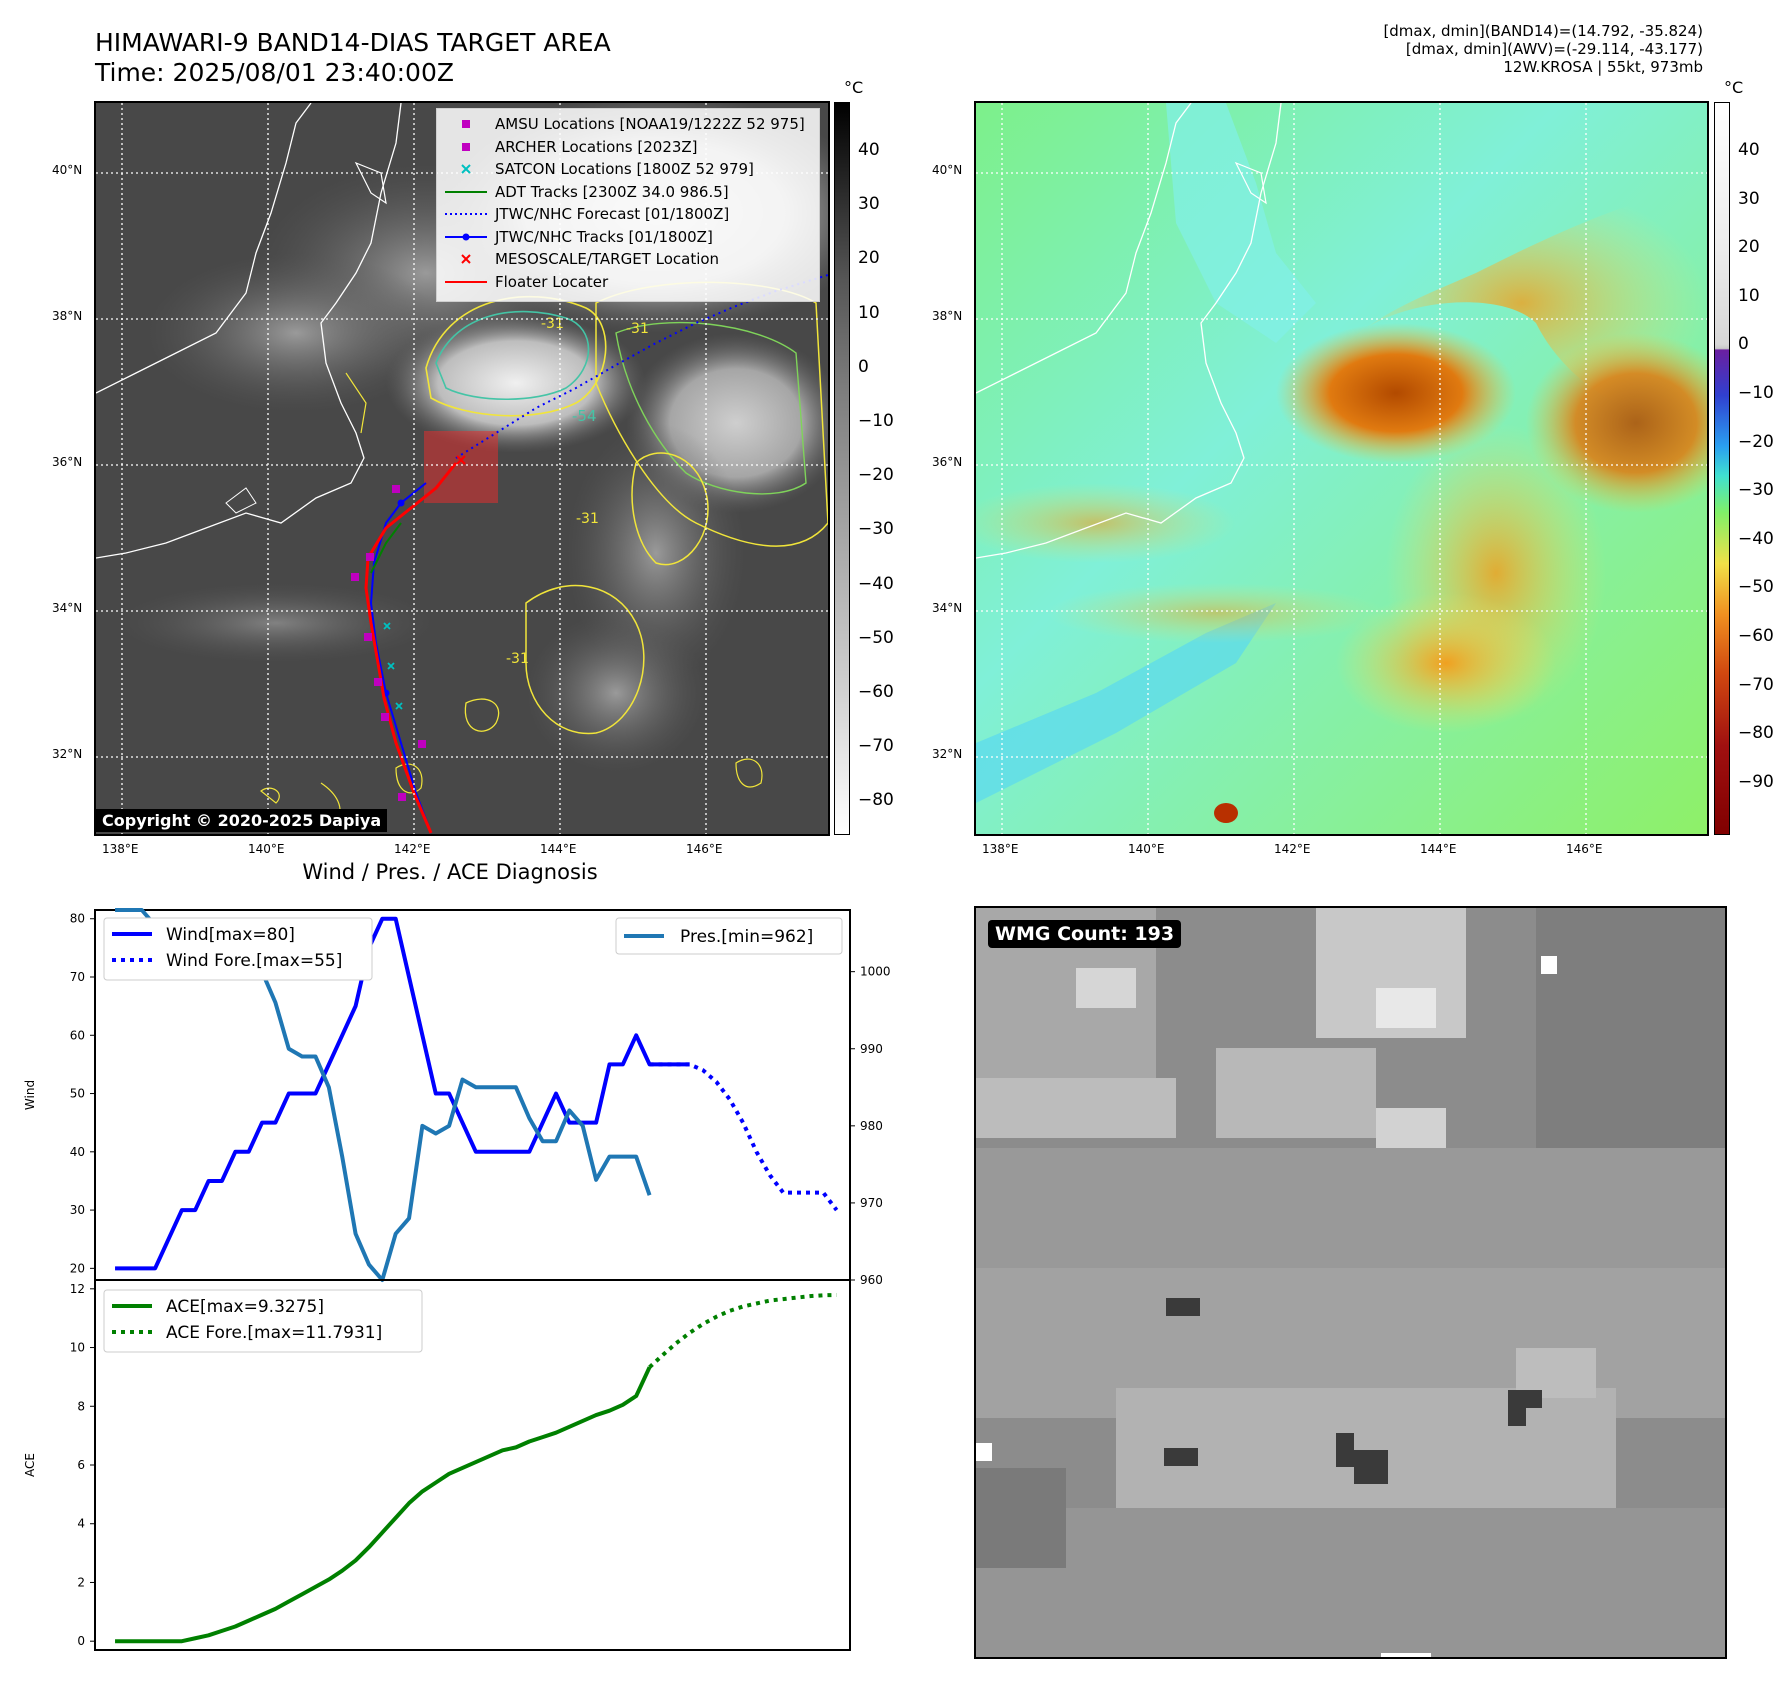 This screenshot has height=1690, width=1788. I want to click on awv-lon-label: 138°E, so click(1000, 849).